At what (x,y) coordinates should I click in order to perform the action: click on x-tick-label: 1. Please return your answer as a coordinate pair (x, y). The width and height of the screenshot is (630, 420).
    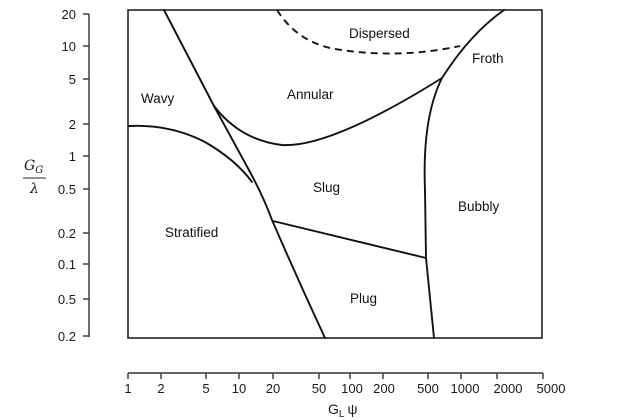
    Looking at the image, I should click on (127, 388).